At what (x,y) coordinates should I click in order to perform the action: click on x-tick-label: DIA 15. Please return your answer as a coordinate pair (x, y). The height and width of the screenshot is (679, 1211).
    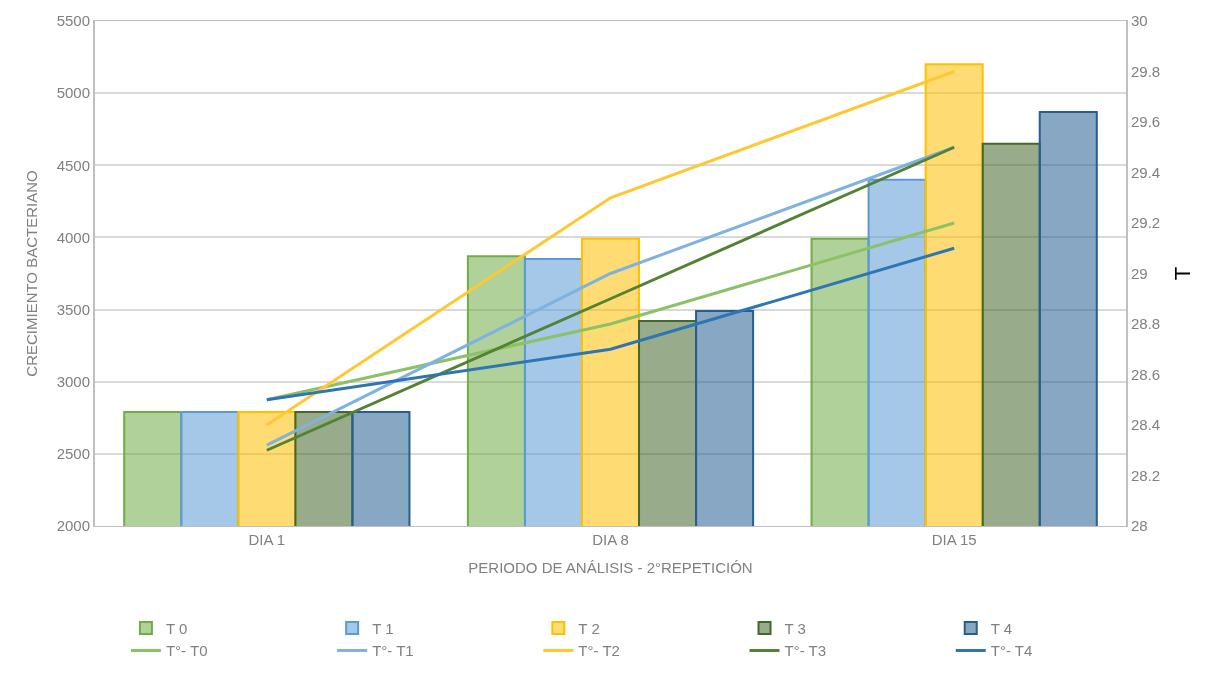
    Looking at the image, I should click on (954, 539).